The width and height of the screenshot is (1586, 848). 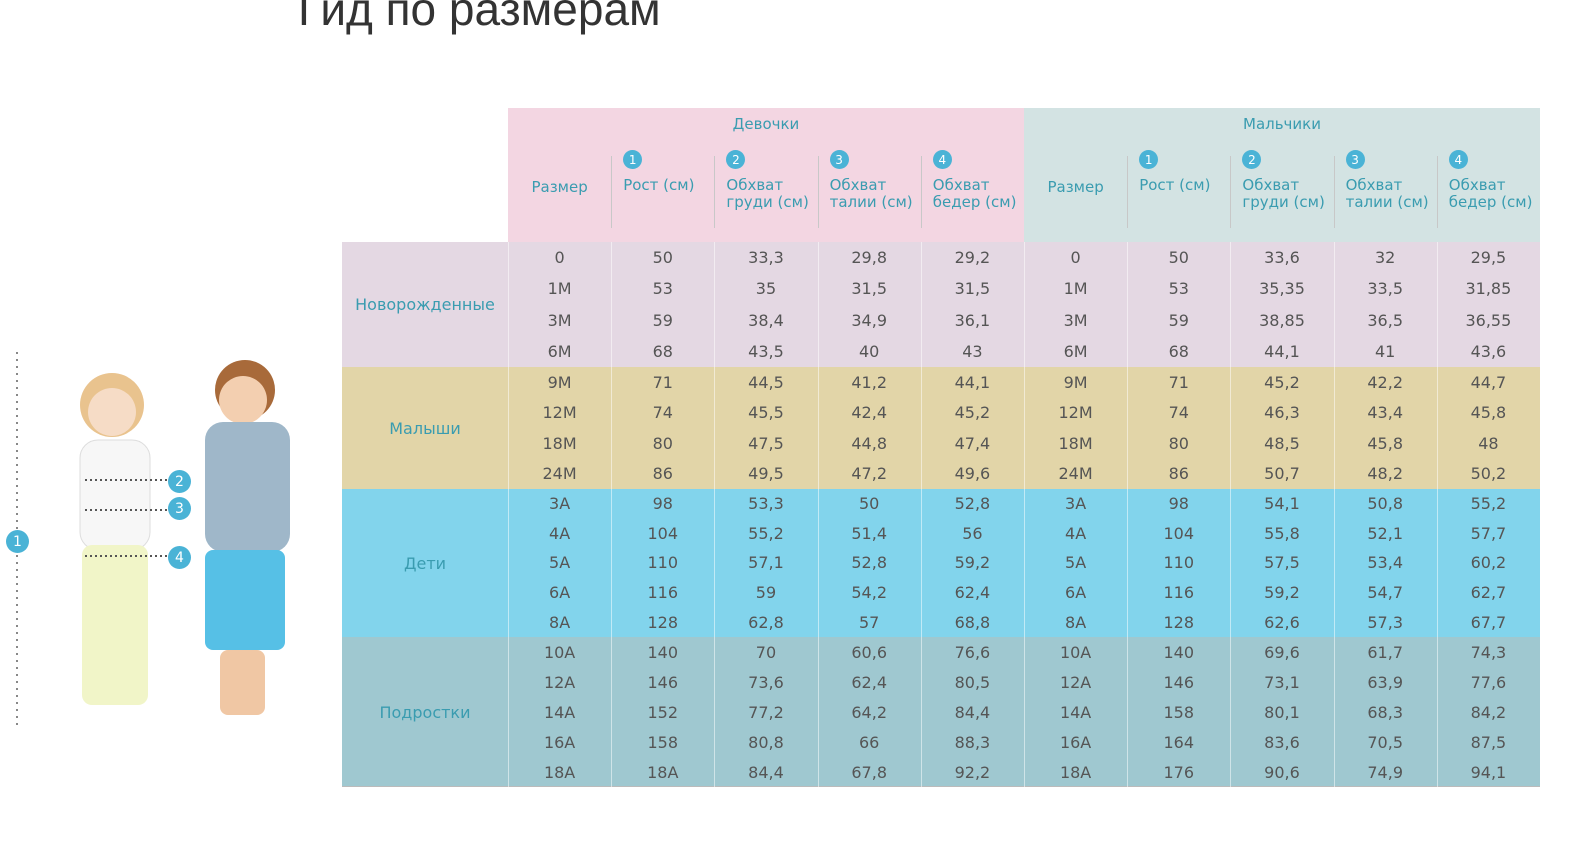 I want to click on table-cell: 140, so click(x=1179, y=652).